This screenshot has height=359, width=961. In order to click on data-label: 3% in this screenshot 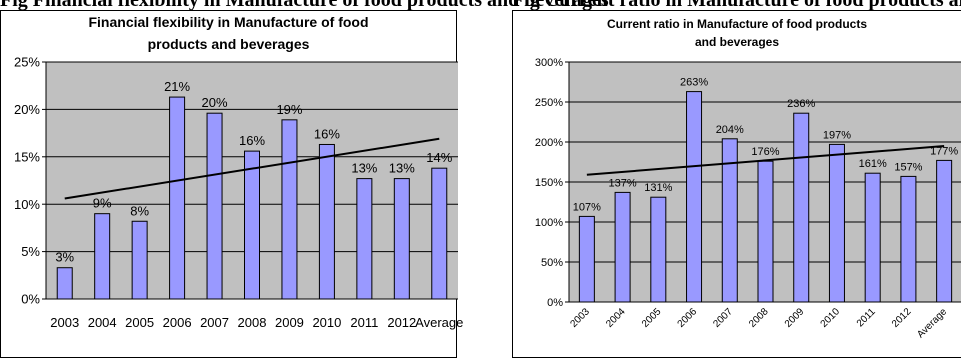, I will do `click(64, 257)`.